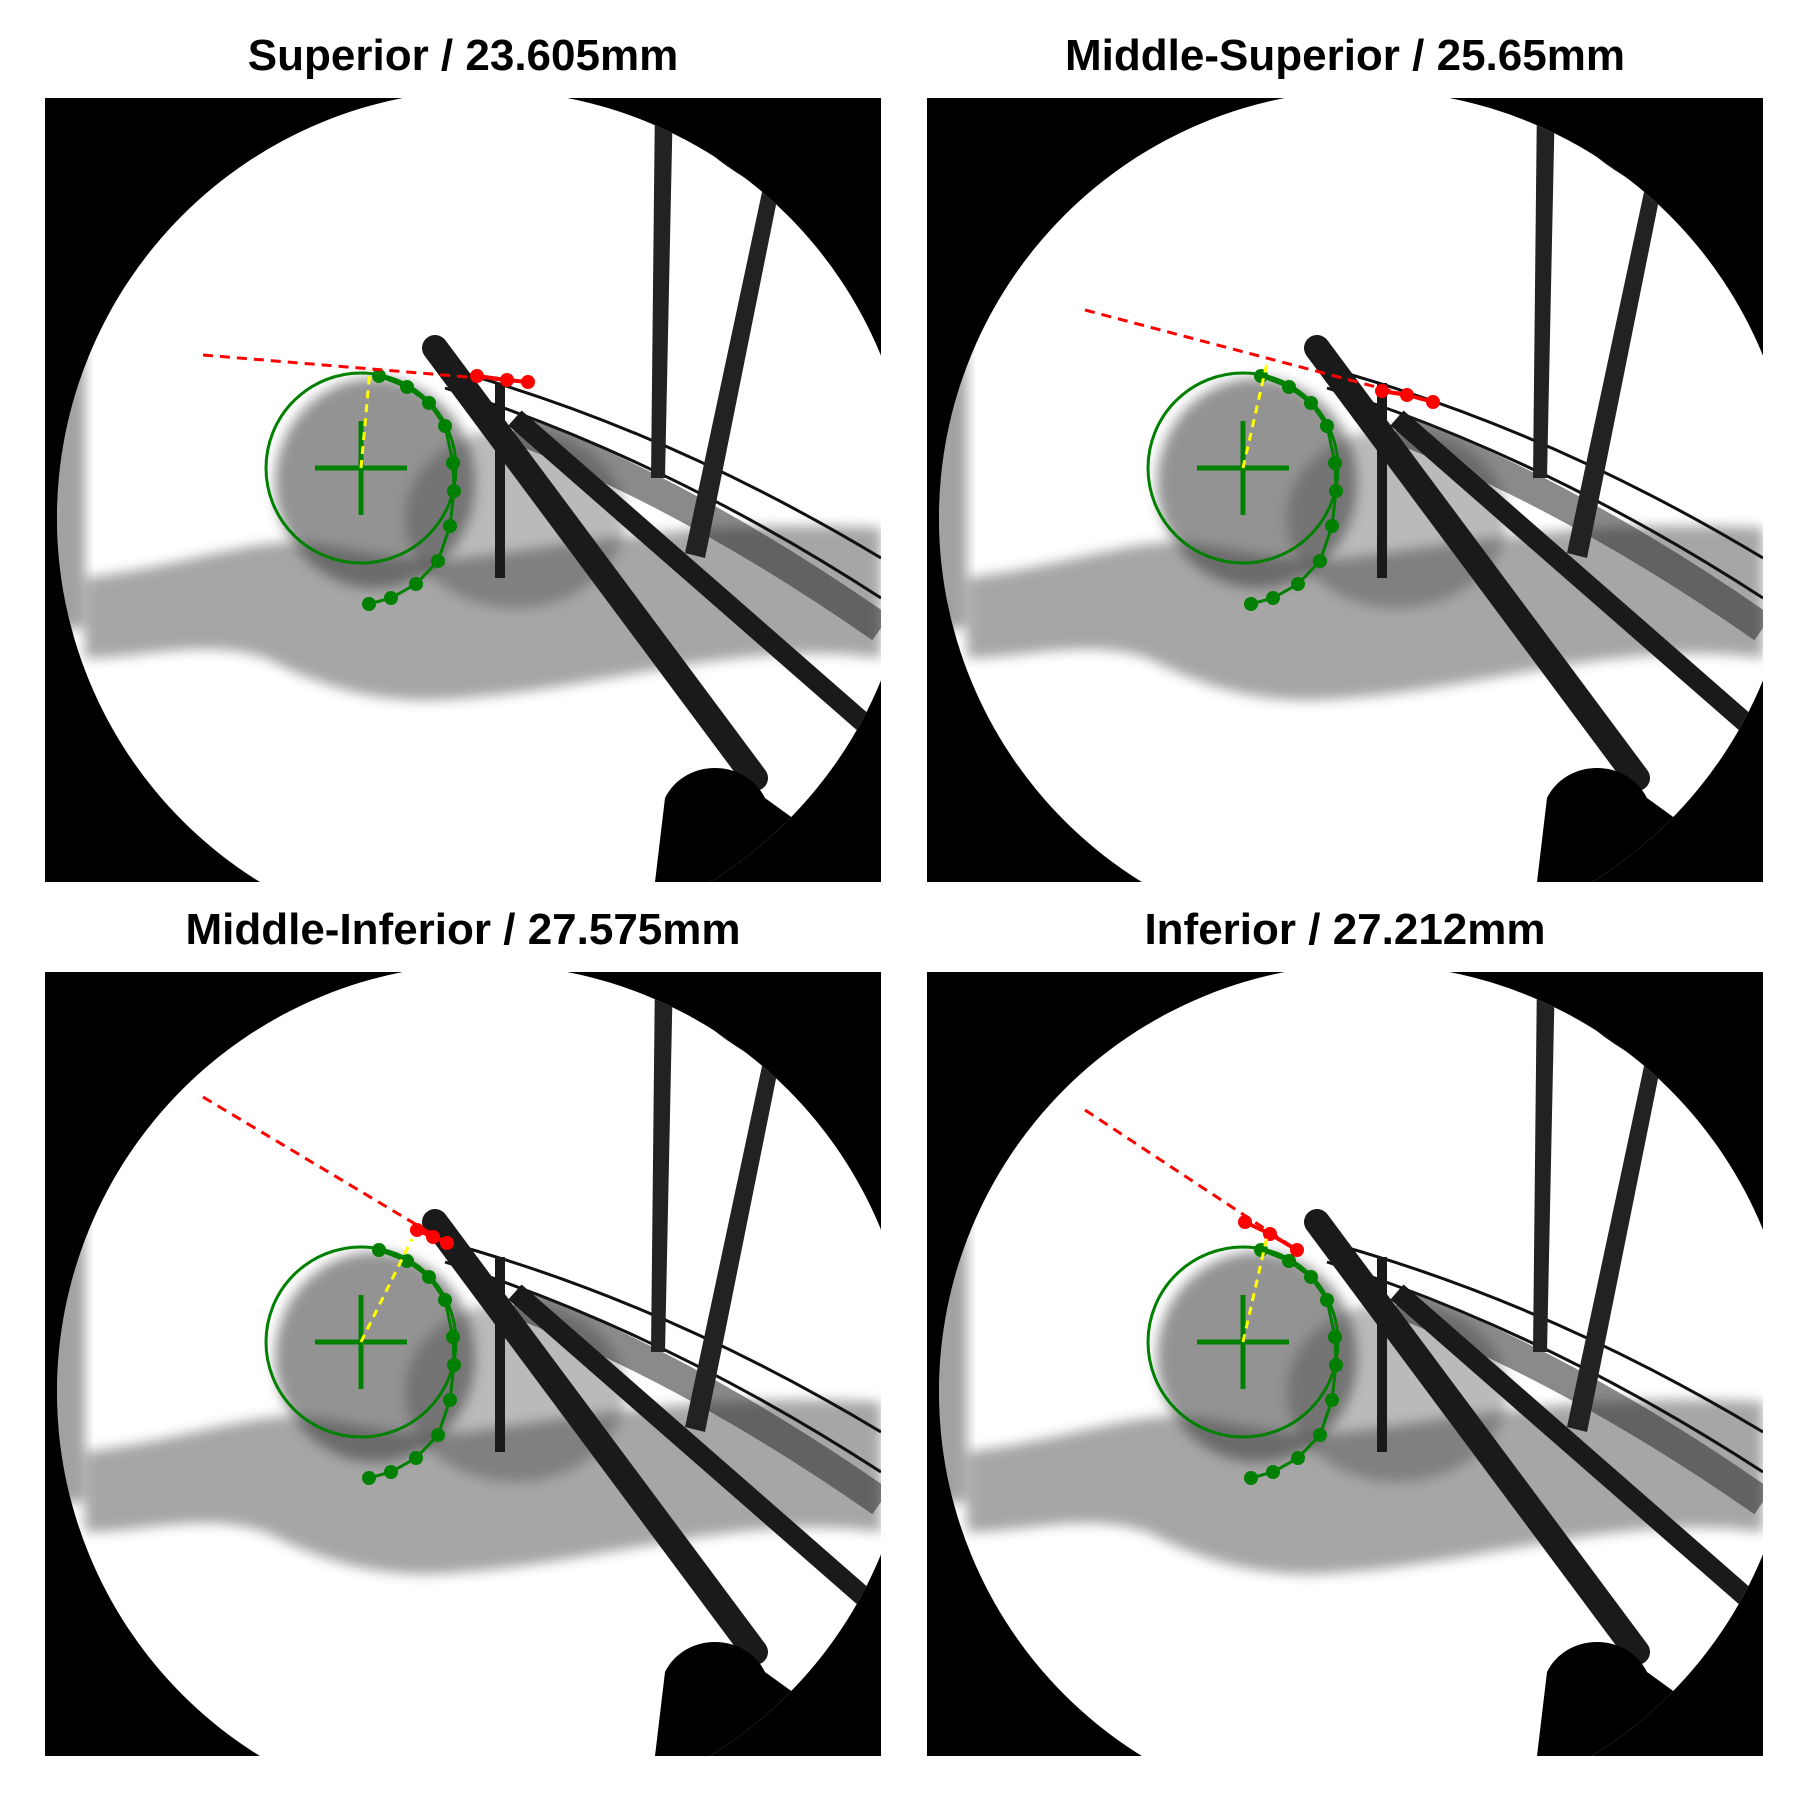  I want to click on panel-title-inferior: Inferior / 27.212mm, so click(1345, 929).